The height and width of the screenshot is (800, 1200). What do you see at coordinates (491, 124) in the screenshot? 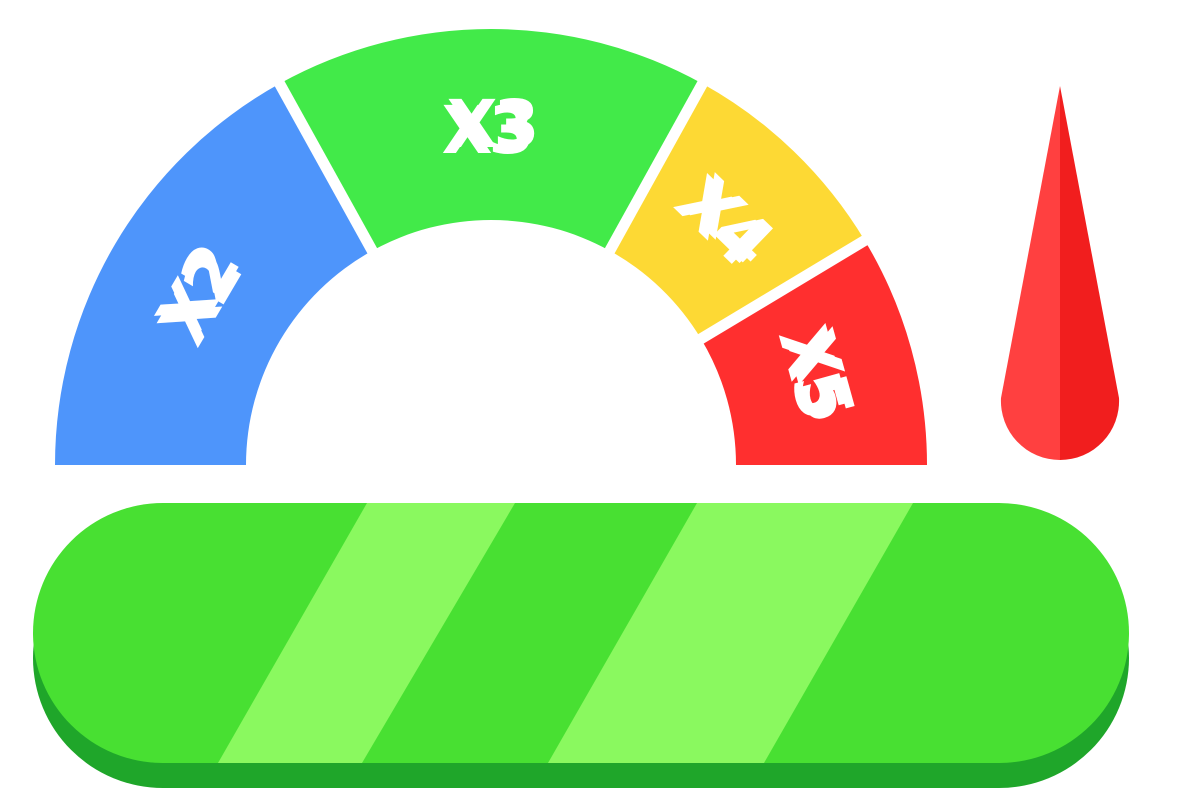
I see `meter-label-text: X3` at bounding box center [491, 124].